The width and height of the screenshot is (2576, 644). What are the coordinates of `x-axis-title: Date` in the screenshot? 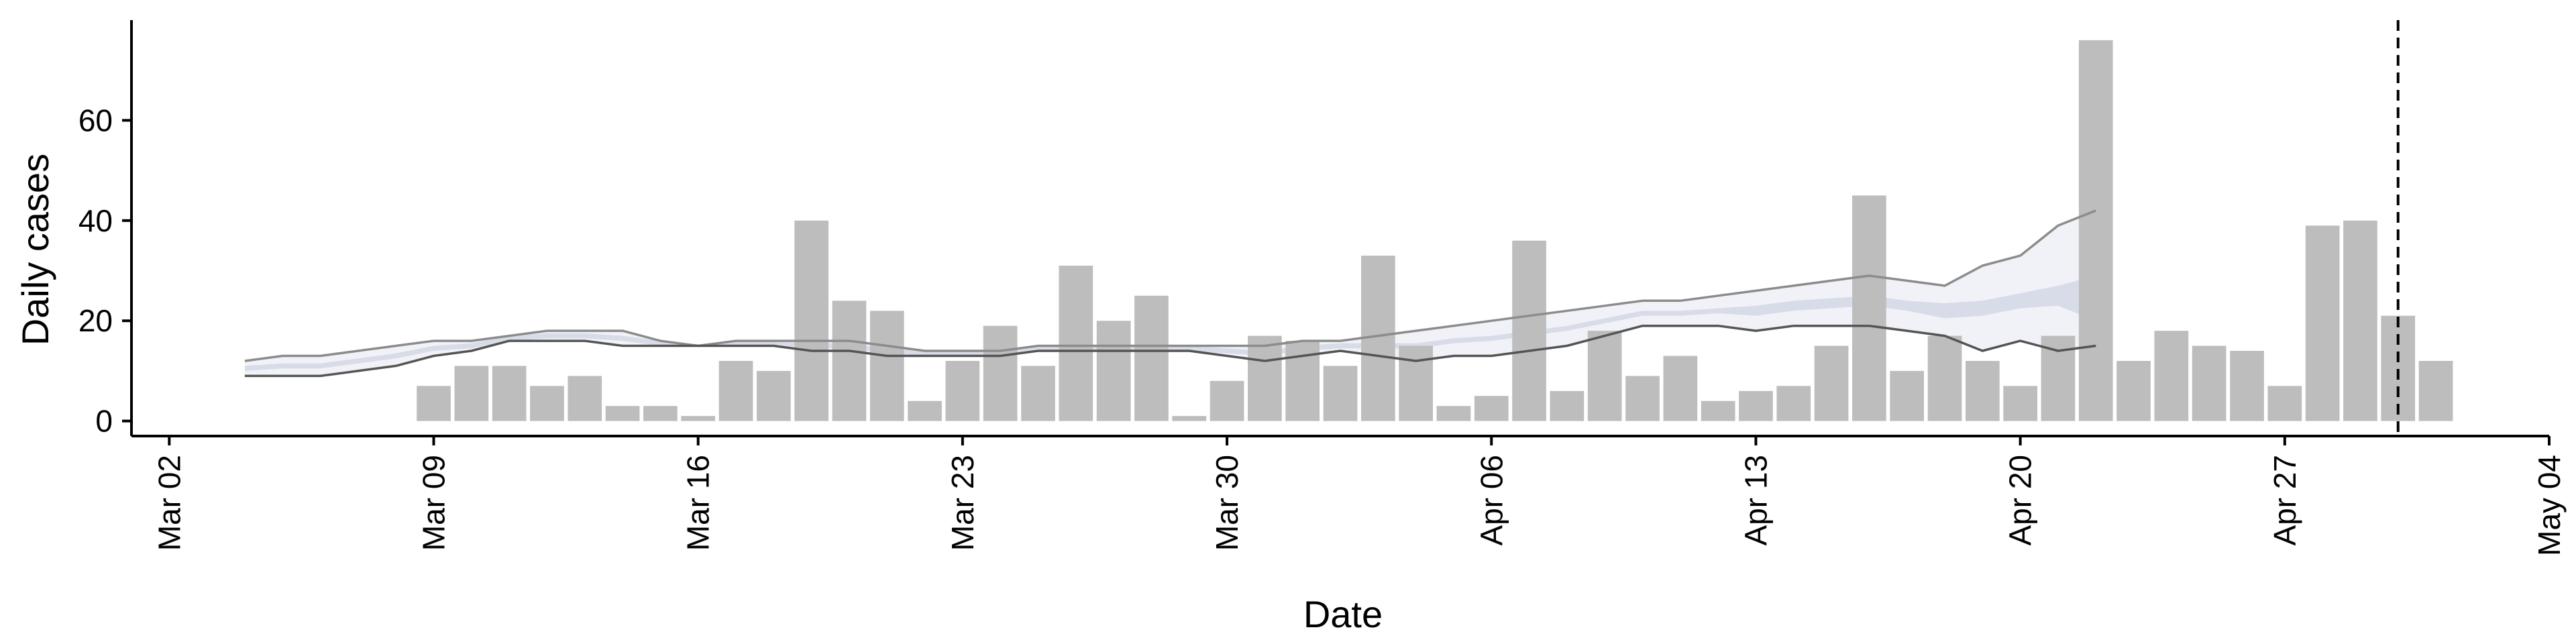 It's located at (1343, 614).